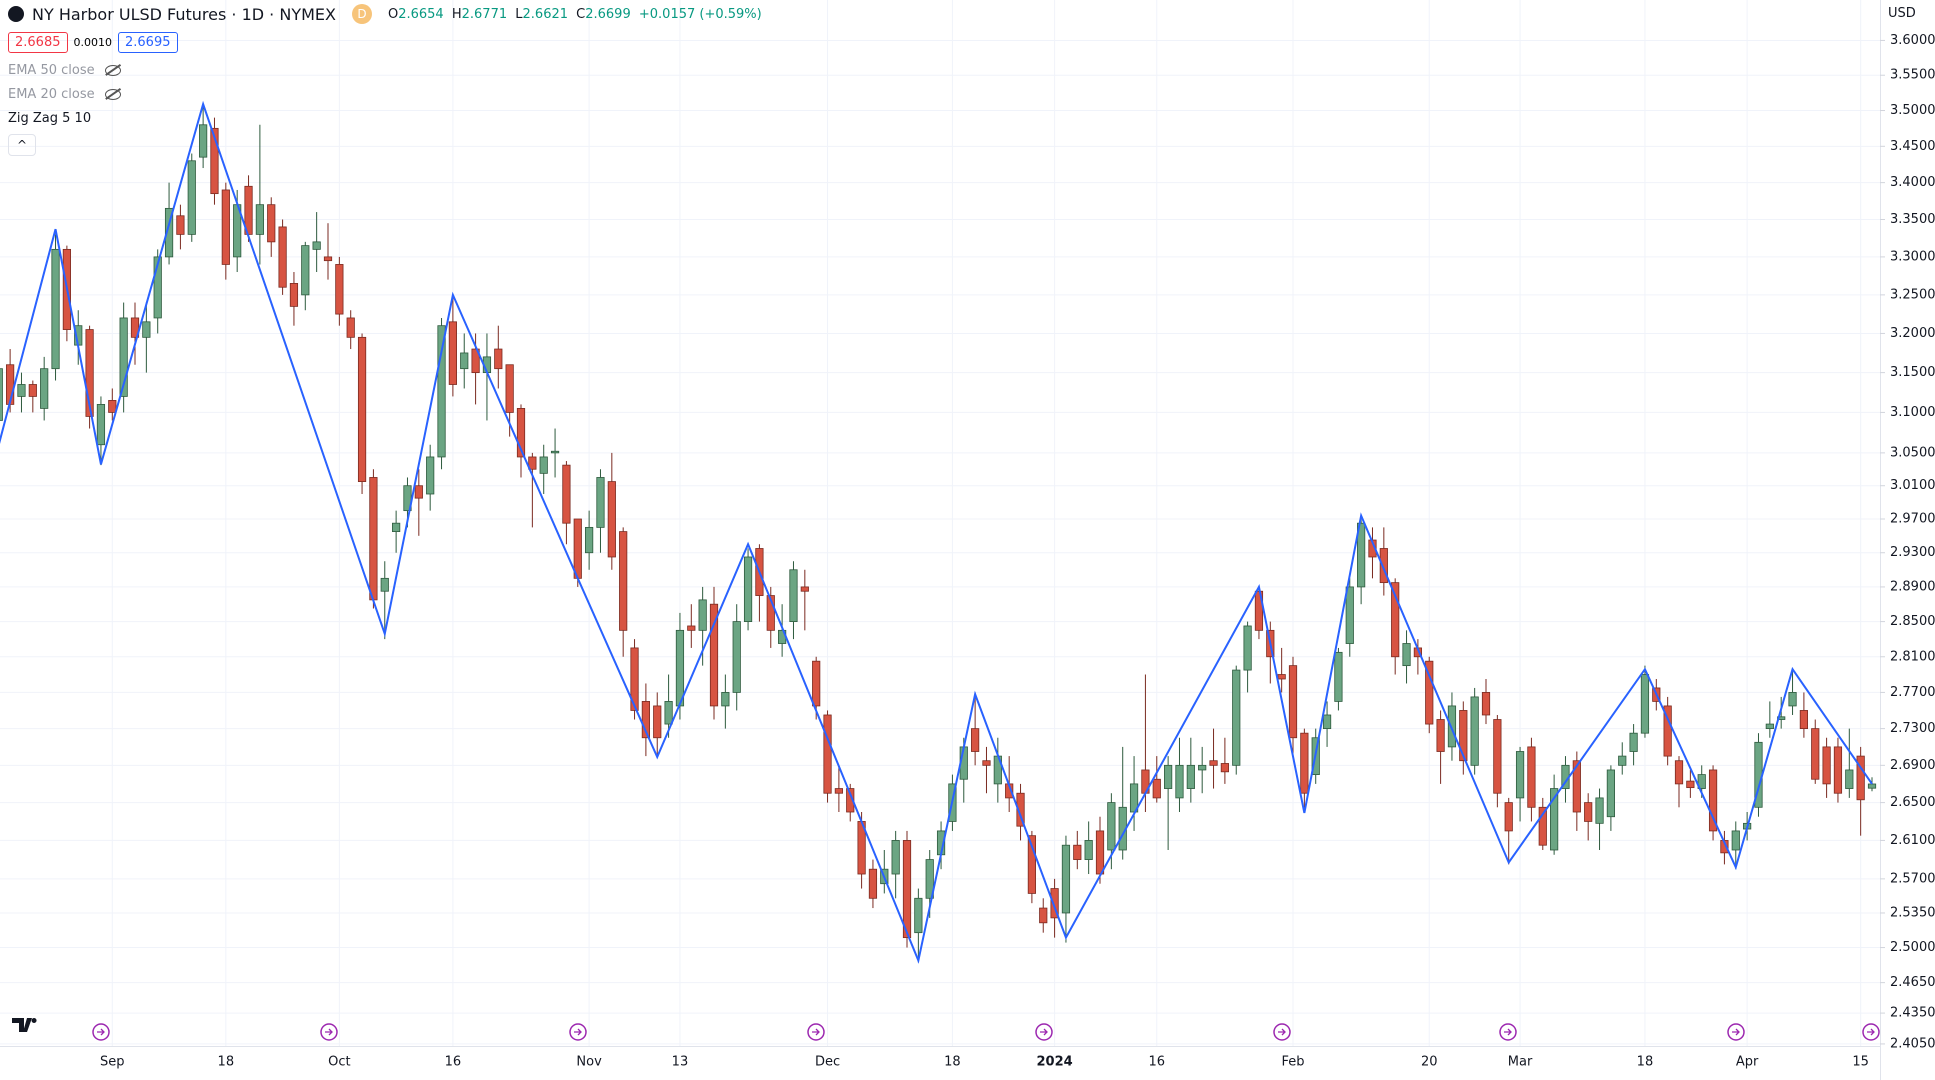 The image size is (1935, 1080). I want to click on y-tick-label: 2.8900, so click(1912, 586).